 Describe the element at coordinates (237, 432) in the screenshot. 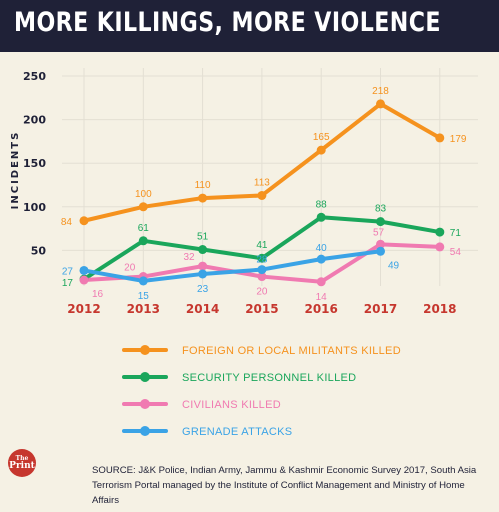

I see `legend-label: GRENADE ATTACKS` at that location.